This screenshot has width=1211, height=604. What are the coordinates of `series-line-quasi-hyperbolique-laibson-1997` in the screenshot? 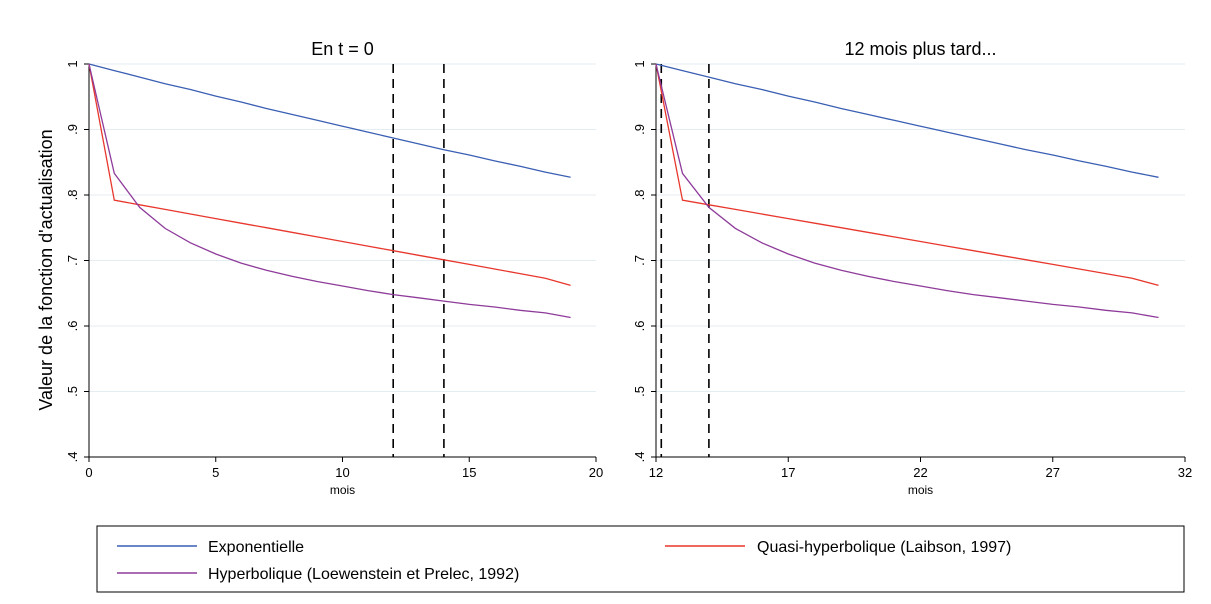 It's located at (329, 175).